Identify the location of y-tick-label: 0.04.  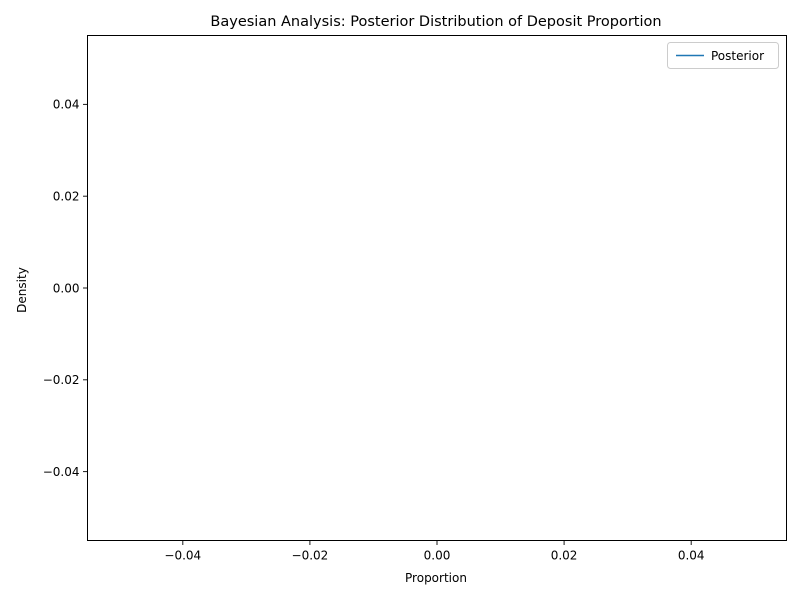
(66, 105).